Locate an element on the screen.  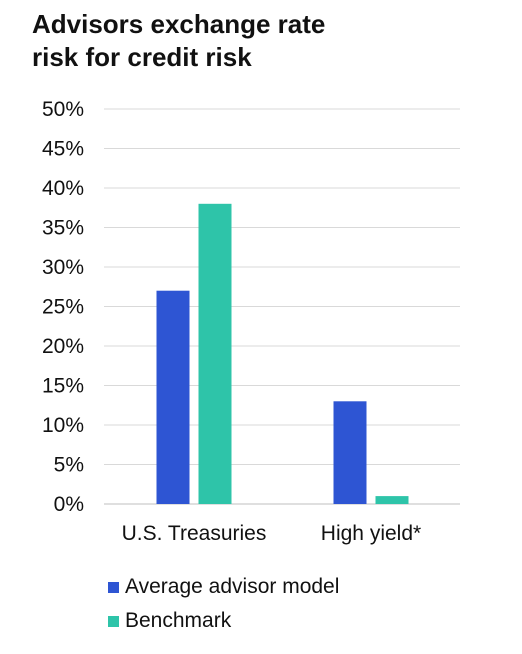
legend-item: Benchmark is located at coordinates (223, 621).